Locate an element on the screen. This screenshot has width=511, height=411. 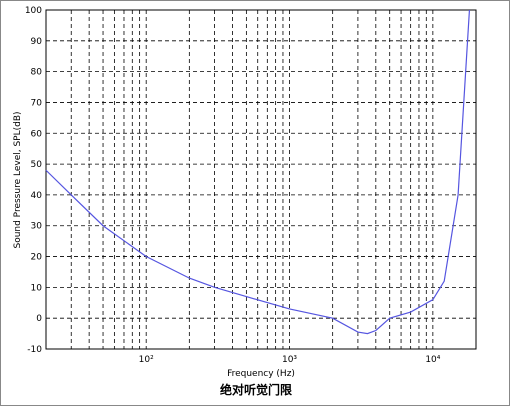
y-tick-label: 50 is located at coordinates (37, 165).